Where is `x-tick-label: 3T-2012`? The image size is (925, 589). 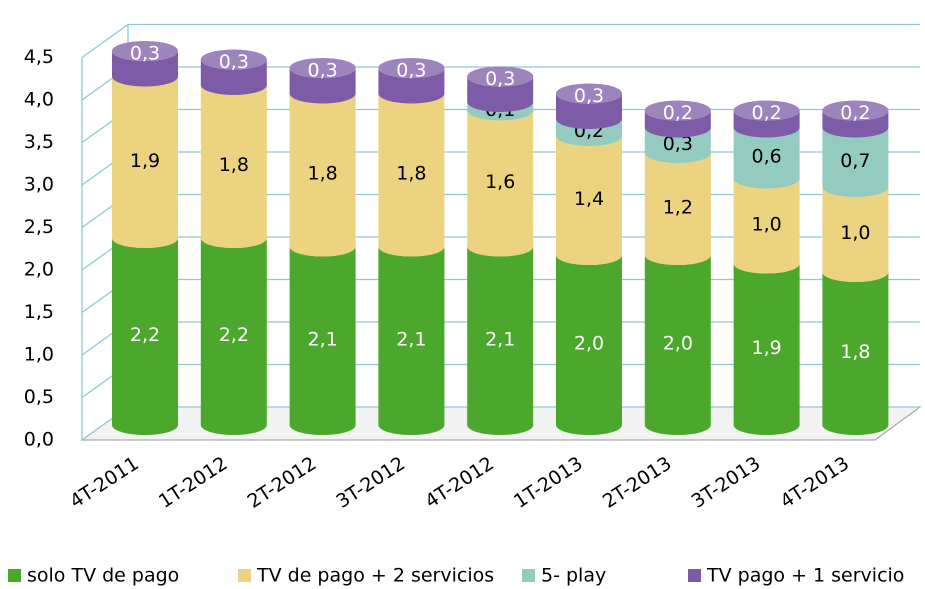
x-tick-label: 3T-2012 is located at coordinates (370, 482).